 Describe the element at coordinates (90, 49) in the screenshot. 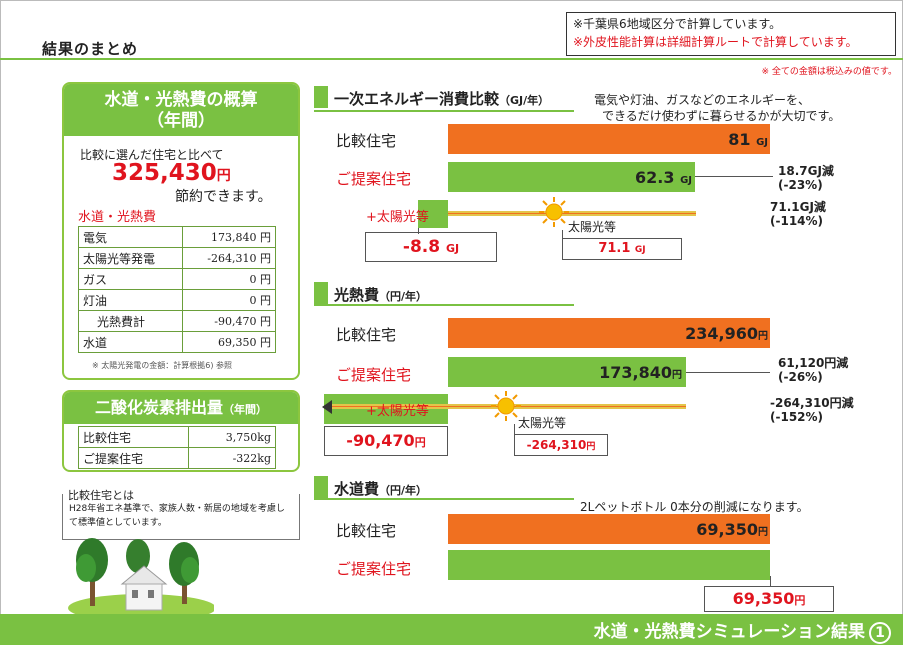

I see `page-title: 結果のまとめ` at that location.